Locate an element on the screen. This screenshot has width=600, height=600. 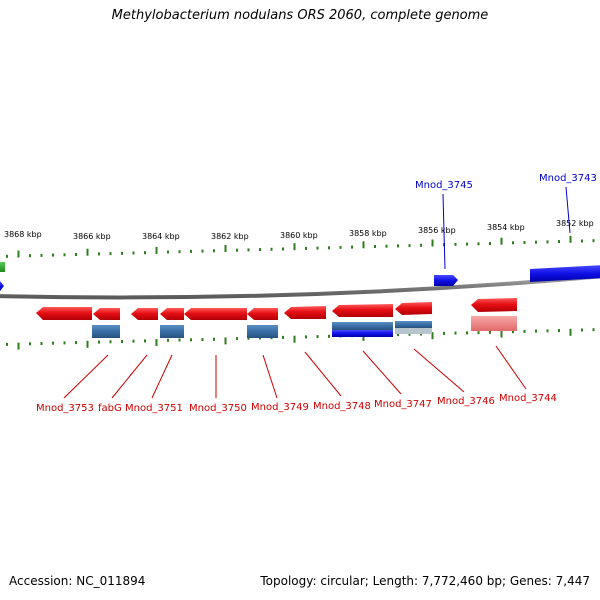
forward-gene-label-lines is located at coordinates (506, 228).